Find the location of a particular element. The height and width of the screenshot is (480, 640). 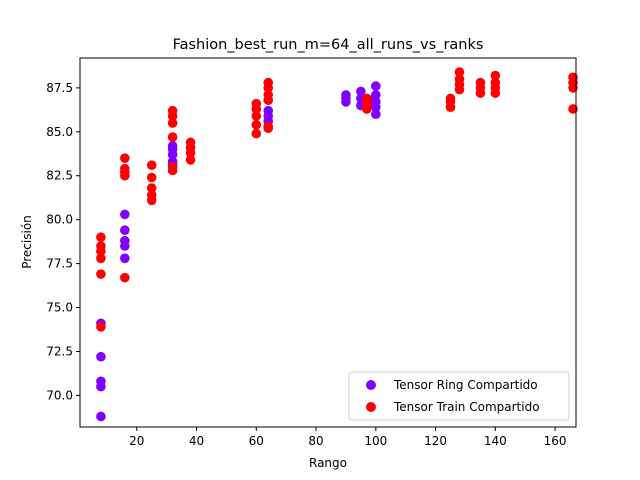

legend-entry-tensor-train: Tensor Train Compartido is located at coordinates (466, 407).